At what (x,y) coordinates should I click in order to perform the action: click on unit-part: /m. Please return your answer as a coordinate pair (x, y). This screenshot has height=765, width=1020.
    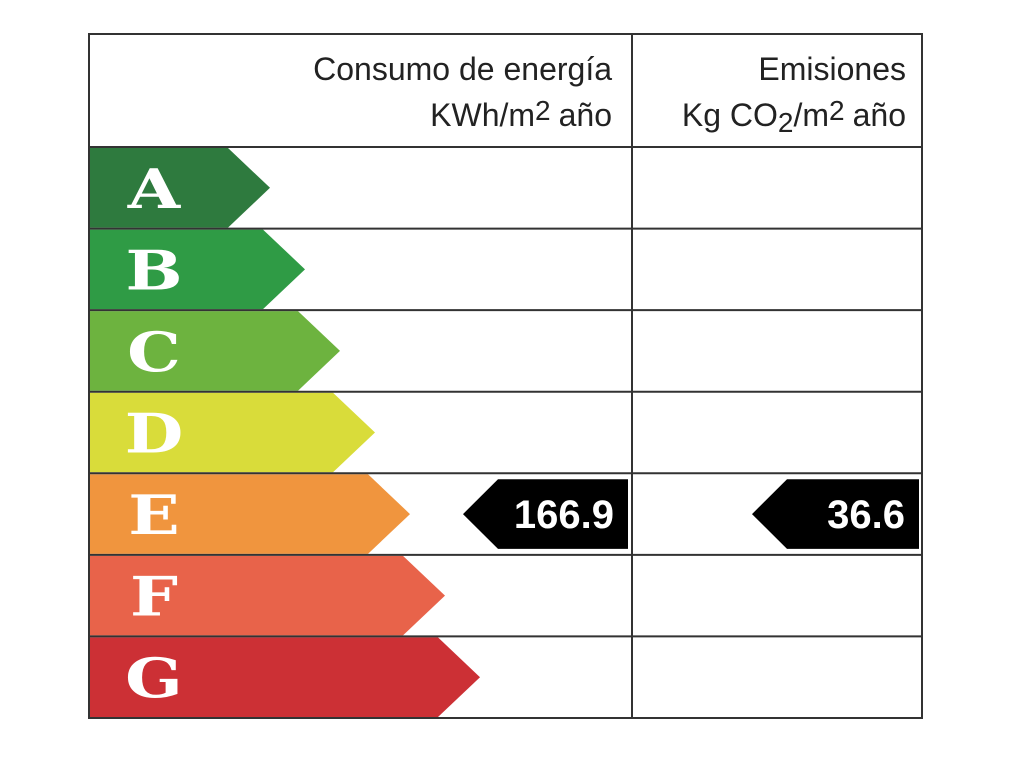
    Looking at the image, I should click on (811, 115).